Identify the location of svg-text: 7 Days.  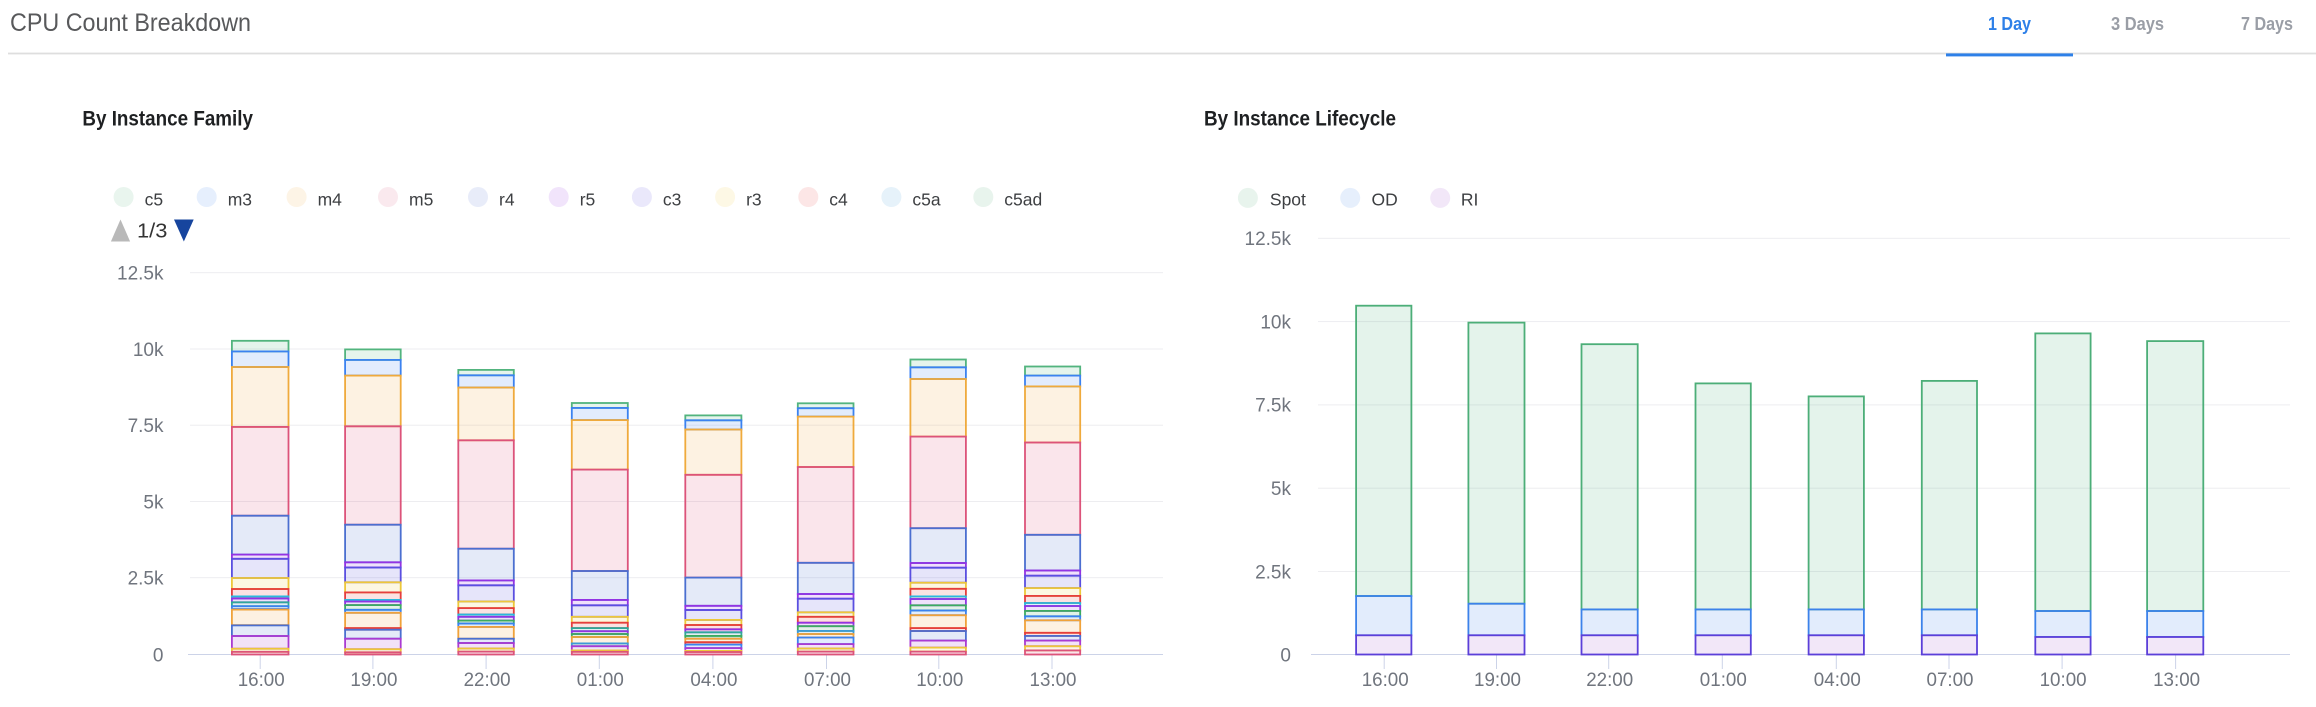
(2267, 23).